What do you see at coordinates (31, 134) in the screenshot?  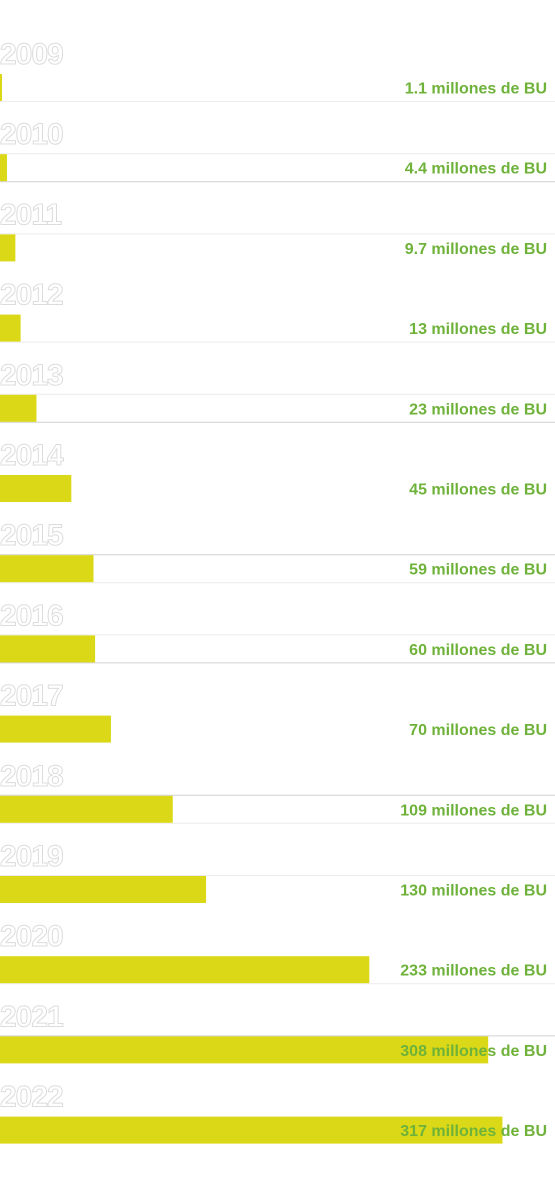 I see `year-label-2010: 2010` at bounding box center [31, 134].